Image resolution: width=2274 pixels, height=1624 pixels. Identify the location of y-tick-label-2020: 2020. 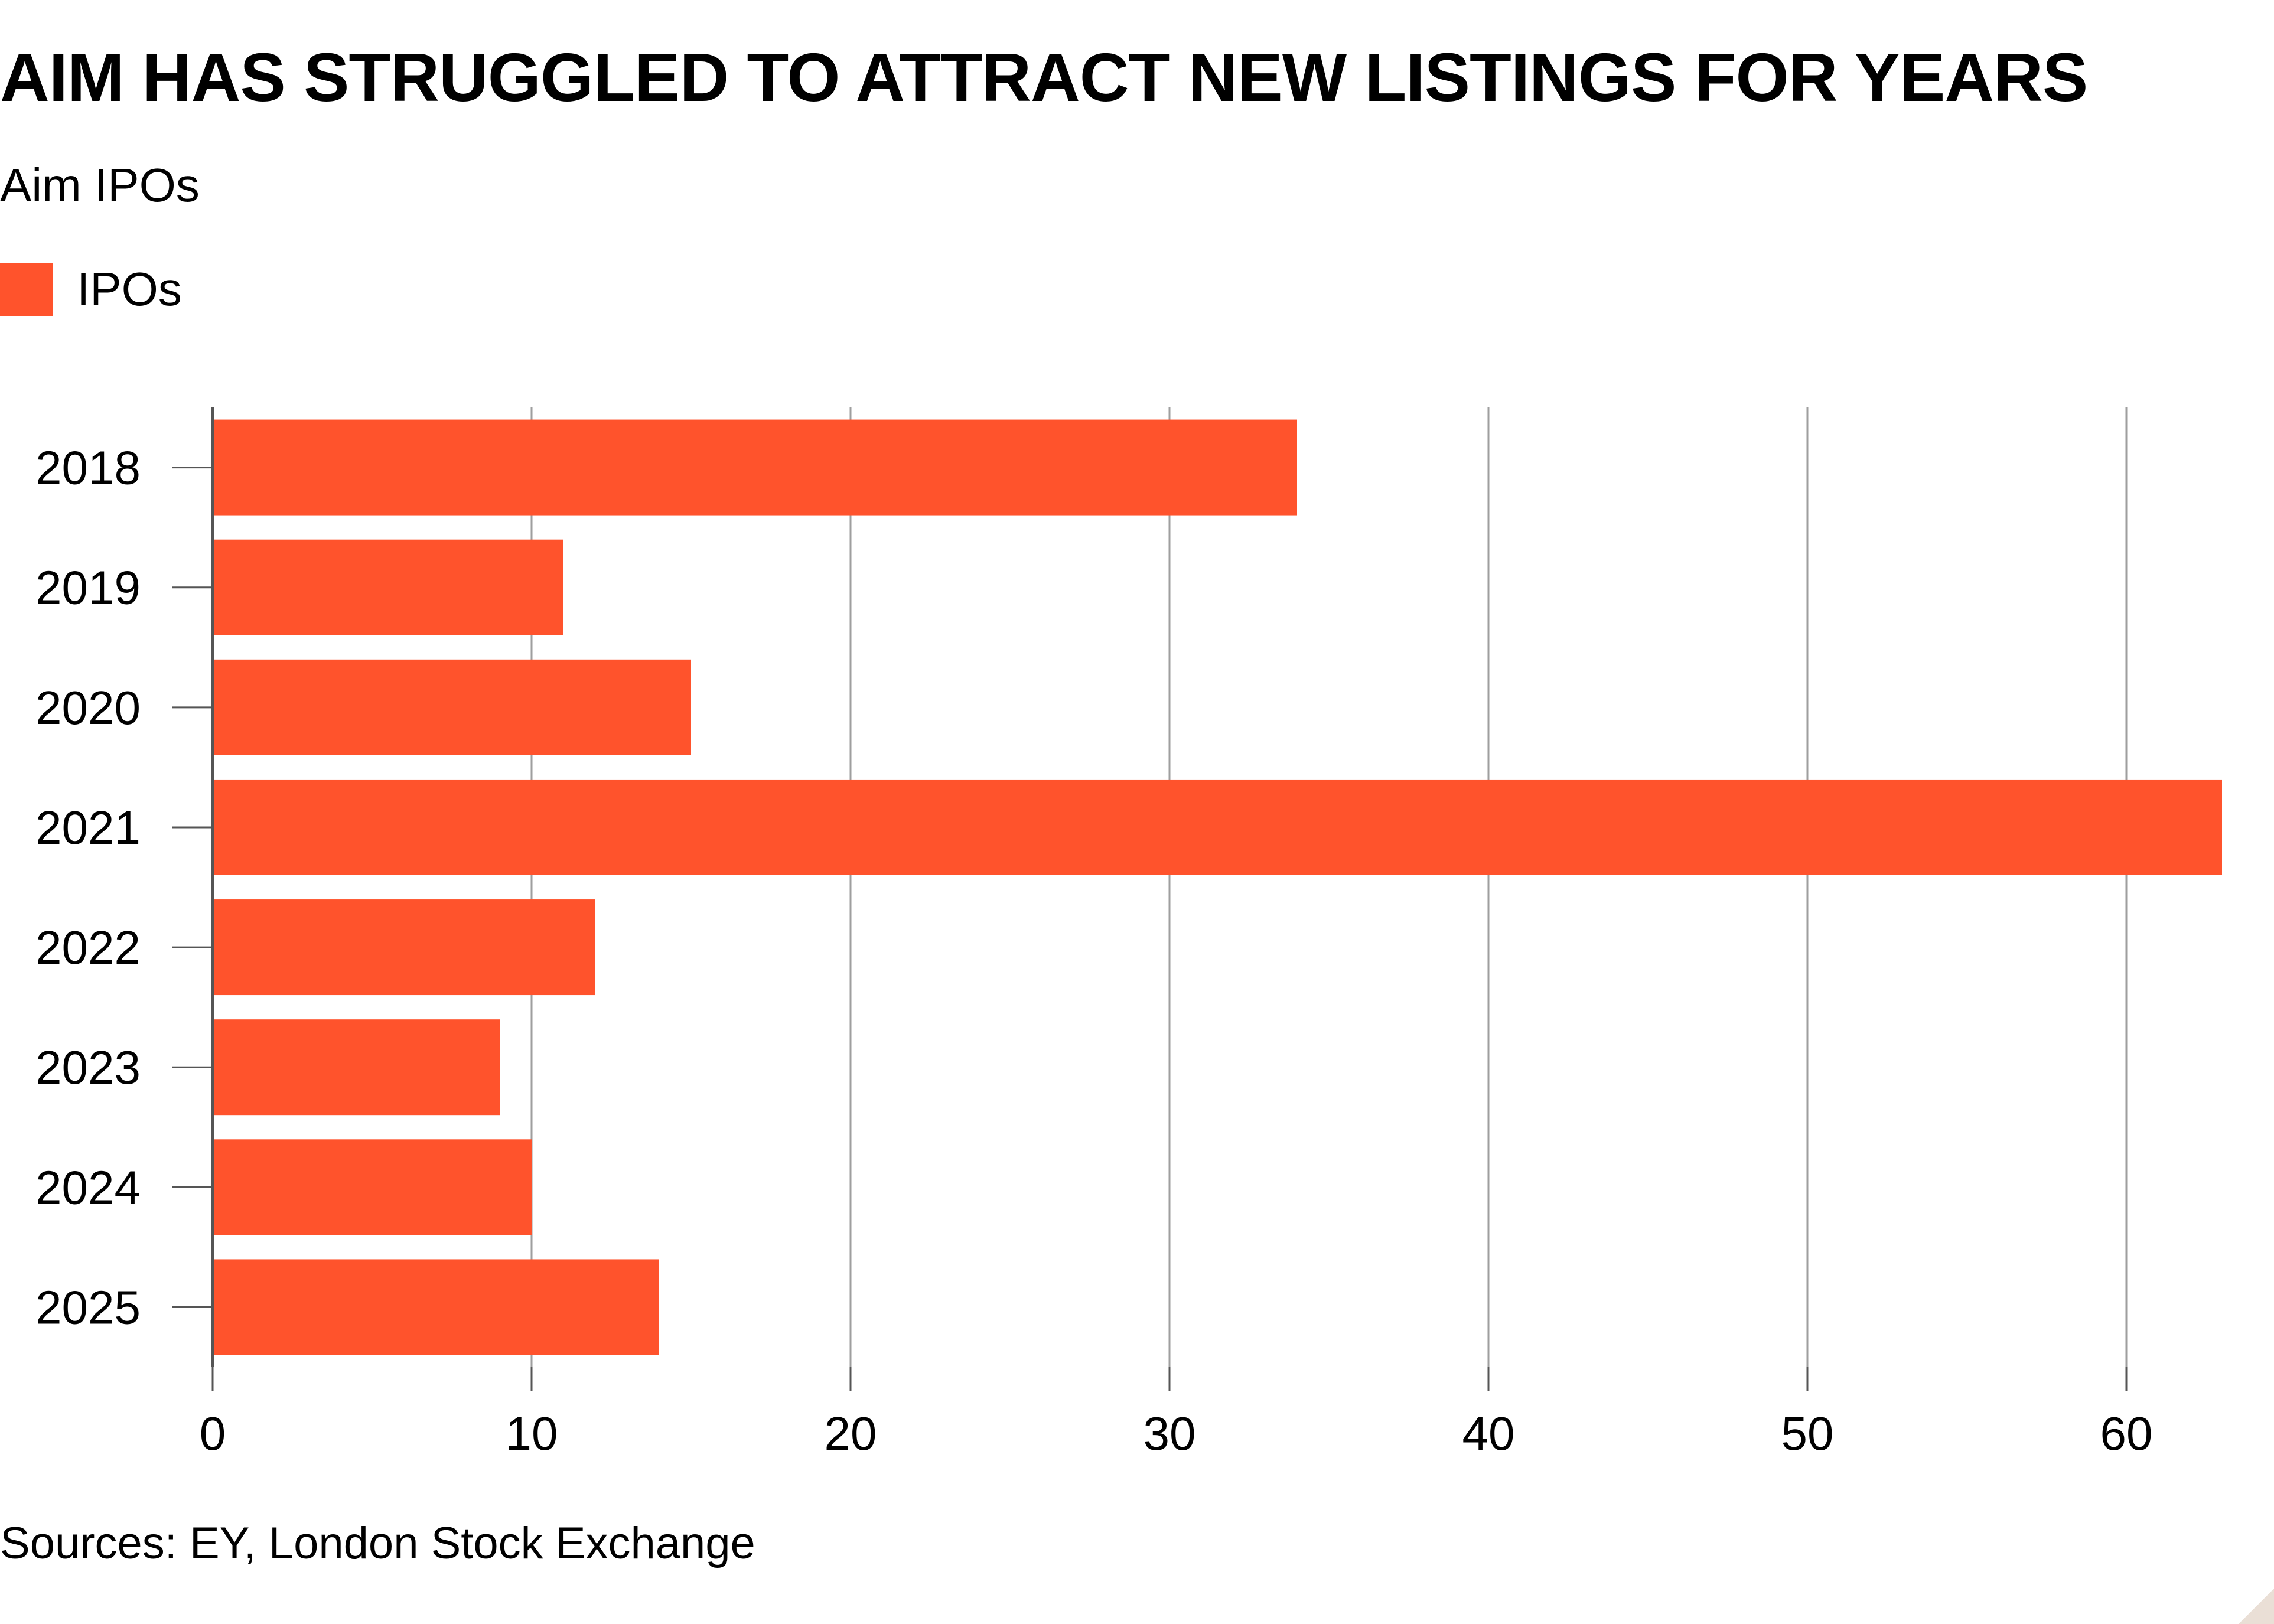
(88, 707).